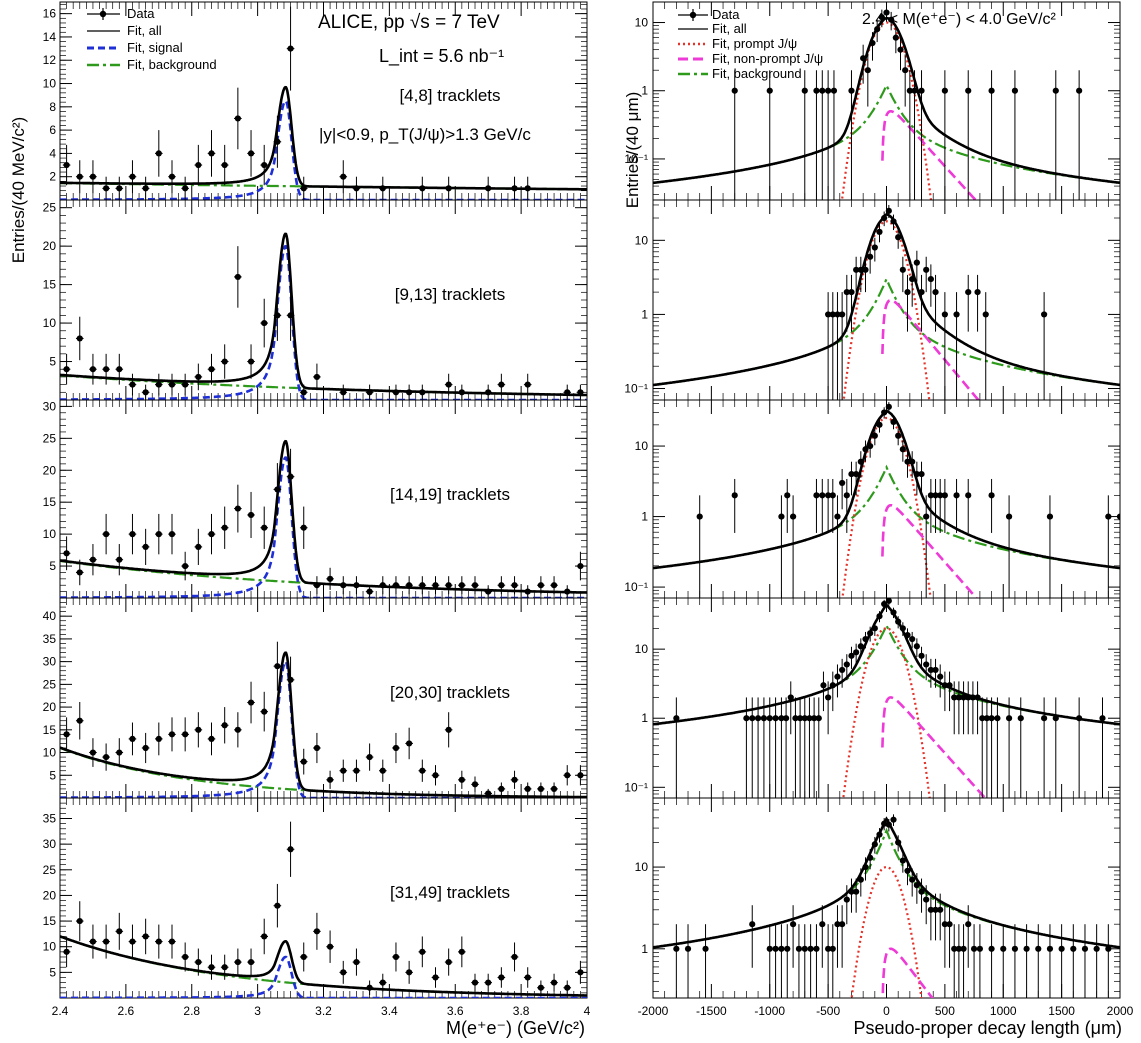 Image resolution: width=1141 pixels, height=1043 pixels. I want to click on x-tick-label: 2.6, so click(126, 1011).